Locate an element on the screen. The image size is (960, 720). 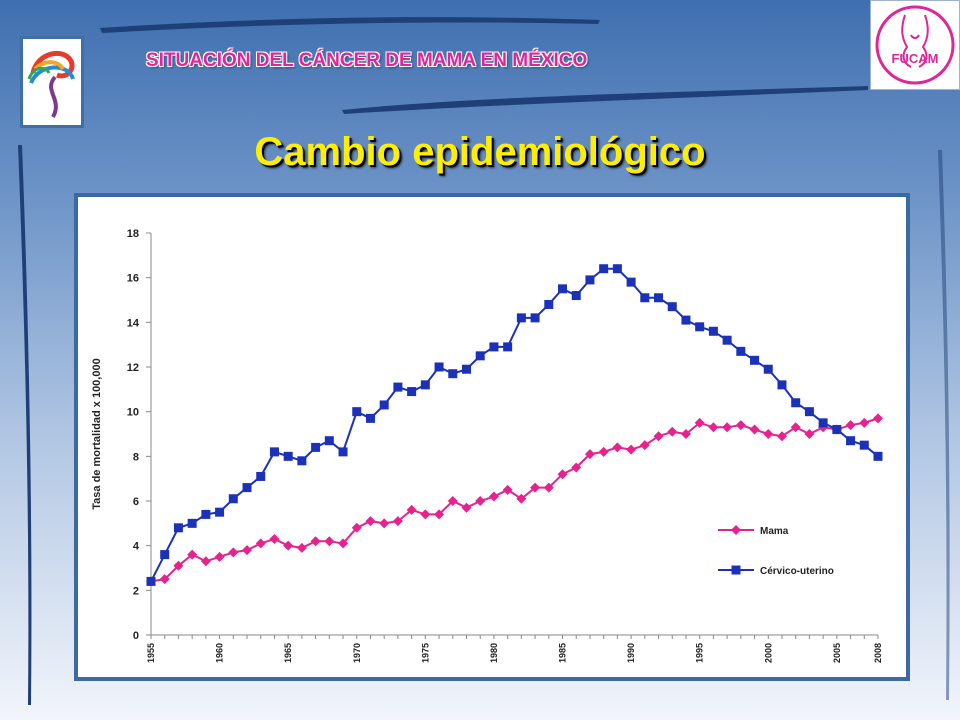
legend-label-cervico-uterino: Cérvico-uterino is located at coordinates (797, 571).